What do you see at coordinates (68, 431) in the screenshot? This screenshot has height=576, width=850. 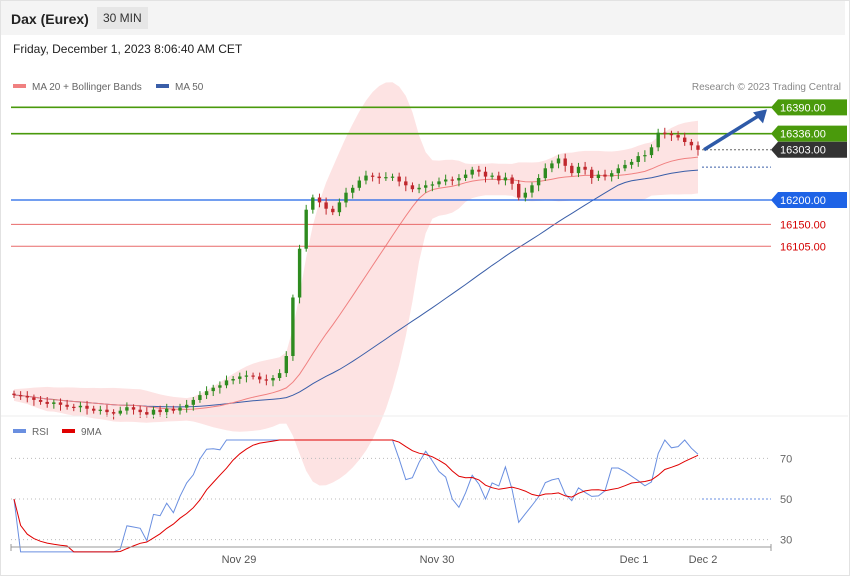 I see `rsi-ma-legend-swatch` at bounding box center [68, 431].